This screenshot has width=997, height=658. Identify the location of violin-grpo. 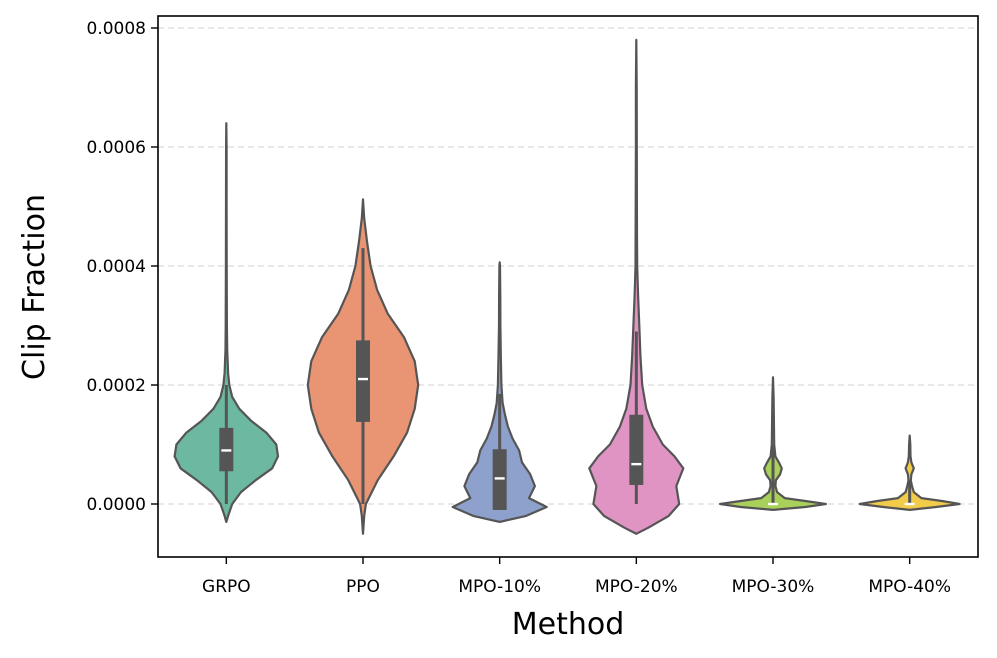
(226, 322).